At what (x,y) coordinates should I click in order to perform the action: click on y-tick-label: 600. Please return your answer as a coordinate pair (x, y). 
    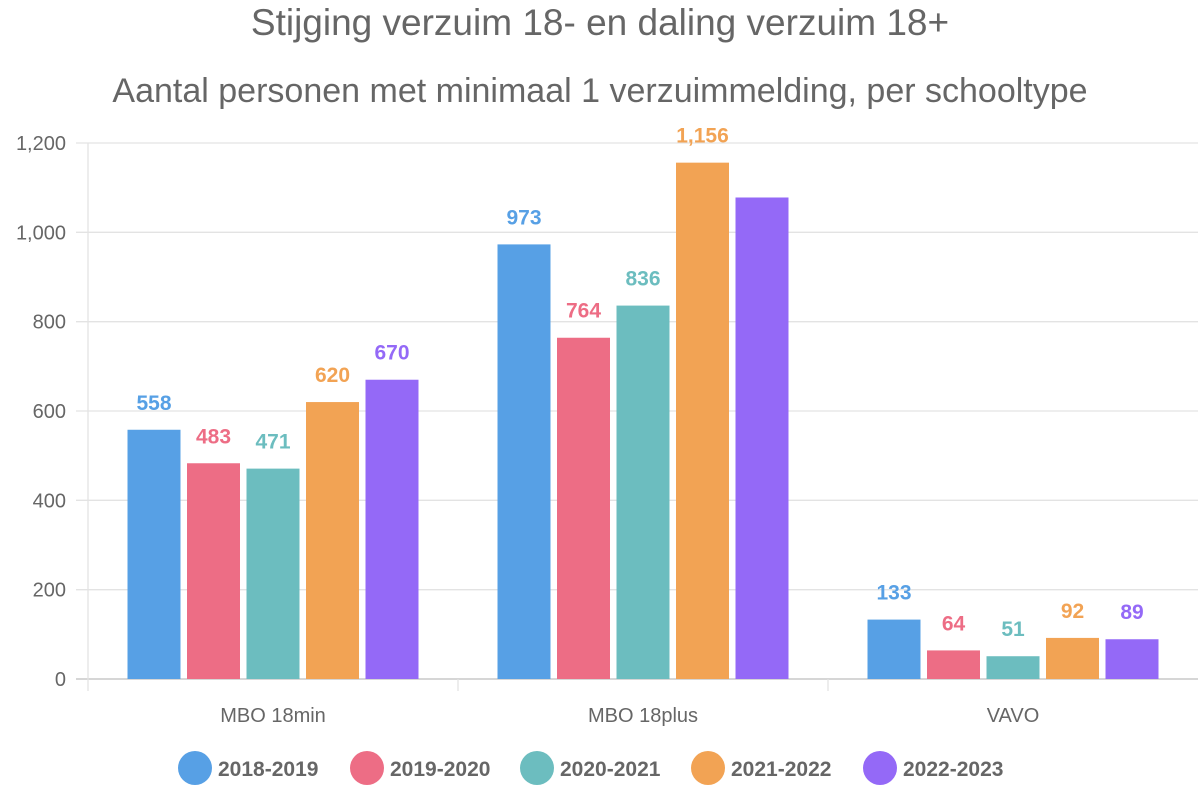
    Looking at the image, I should click on (49, 412).